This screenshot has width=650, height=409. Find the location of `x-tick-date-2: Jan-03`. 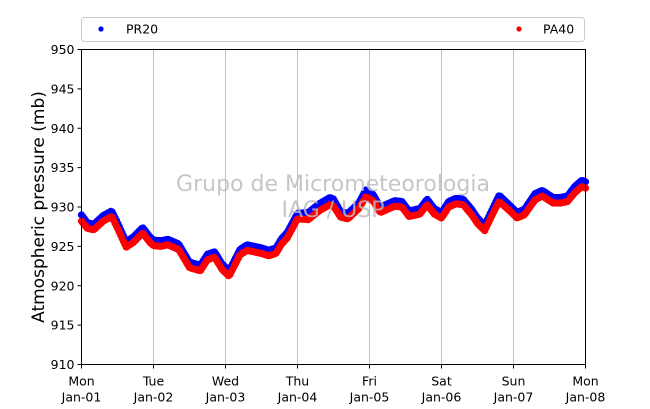

x-tick-date-2: Jan-03 is located at coordinates (225, 397).